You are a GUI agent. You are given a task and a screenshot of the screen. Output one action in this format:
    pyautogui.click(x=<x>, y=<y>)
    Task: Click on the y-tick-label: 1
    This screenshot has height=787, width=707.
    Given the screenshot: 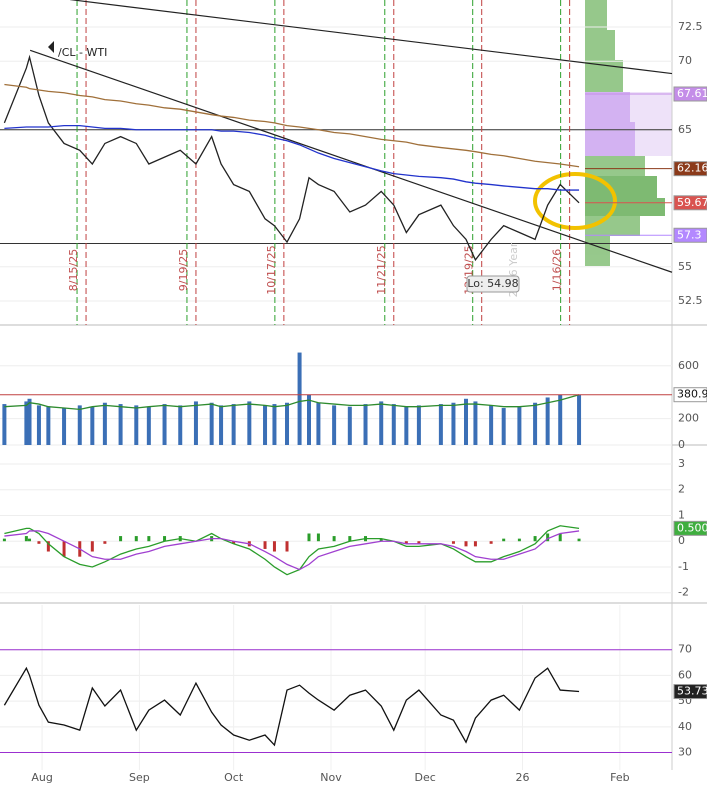 What is the action you would take?
    pyautogui.click(x=681, y=514)
    